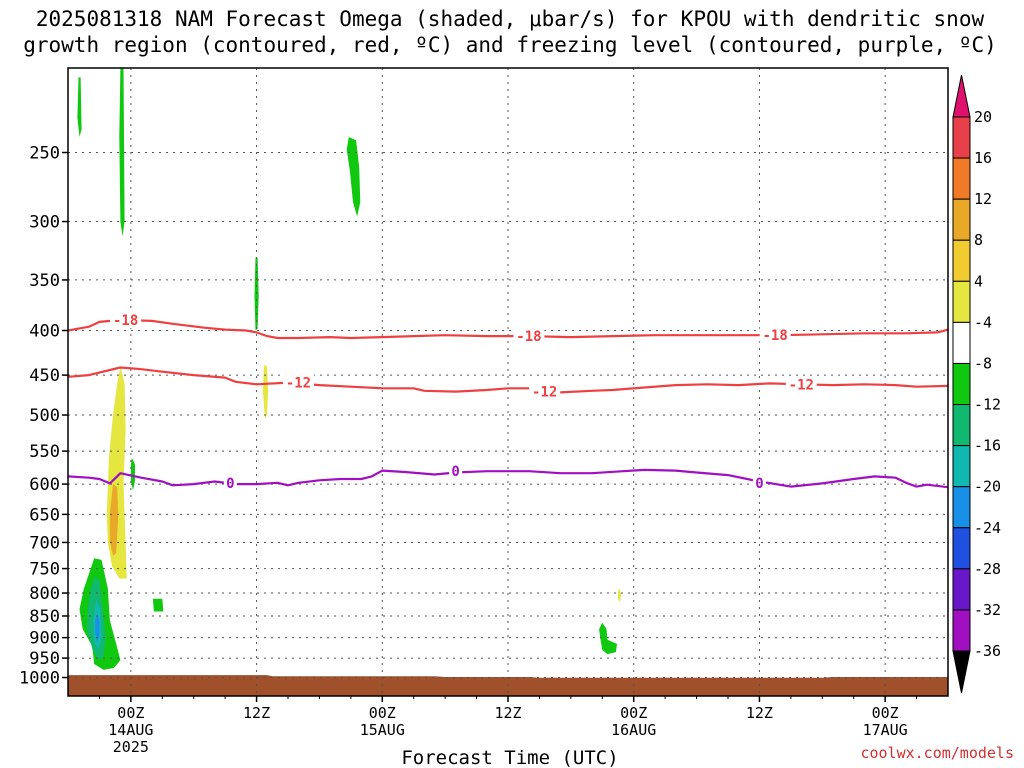 The image size is (1024, 768). What do you see at coordinates (44, 617) in the screenshot?
I see `y-tick-label: 850` at bounding box center [44, 617].